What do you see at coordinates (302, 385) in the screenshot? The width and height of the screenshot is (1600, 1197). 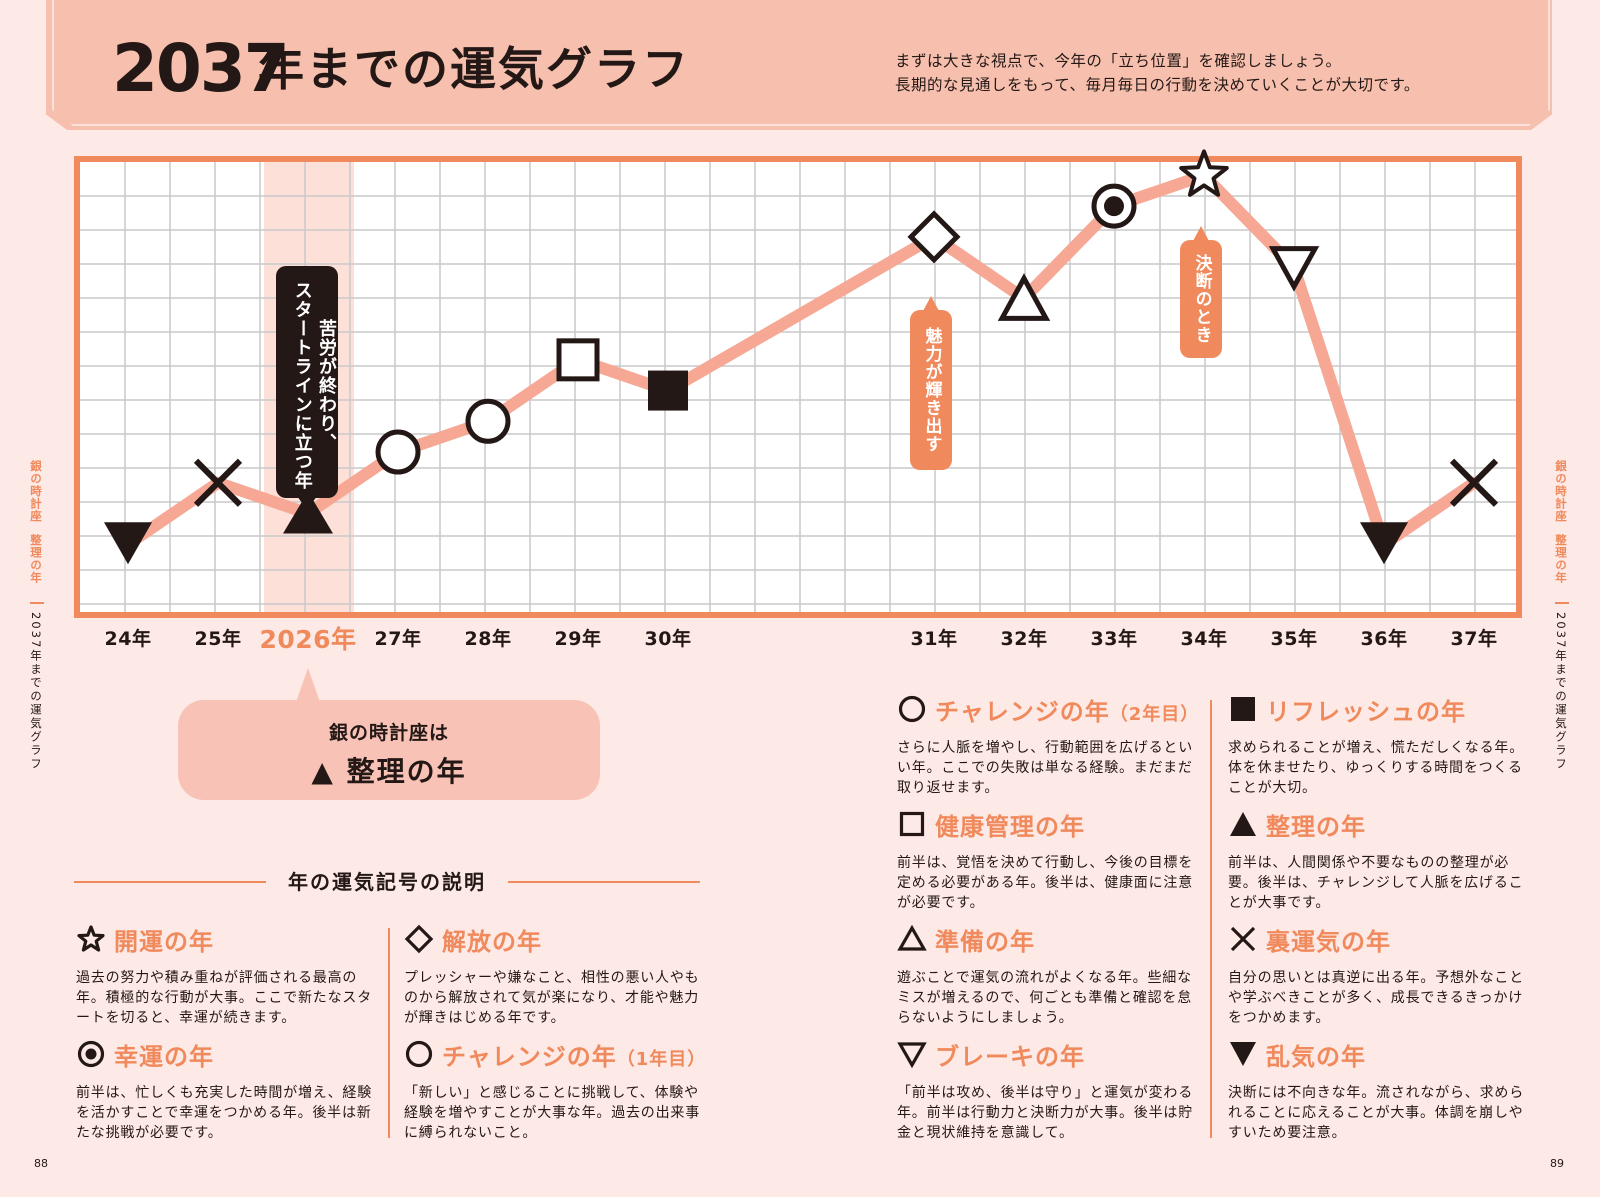 I see `callout-2026-line2: スタートラインに立つ年` at bounding box center [302, 385].